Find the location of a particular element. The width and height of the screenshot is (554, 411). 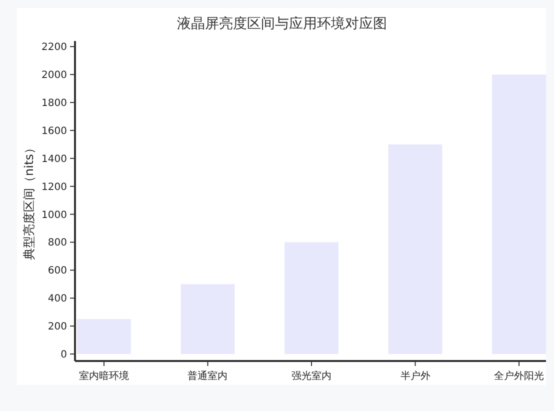

y-tick-label: 400 is located at coordinates (57, 299).